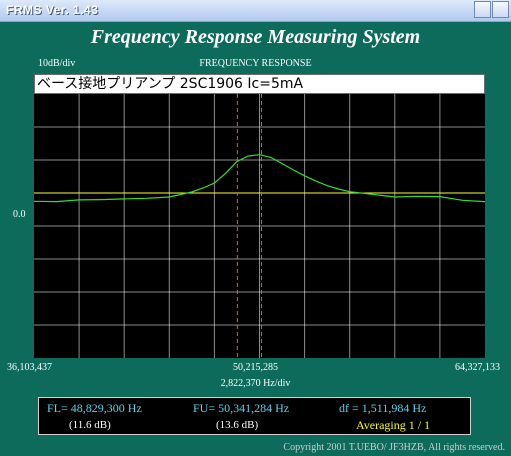 The width and height of the screenshot is (511, 456). Describe the element at coordinates (477, 367) in the screenshot. I see `x-end-label: 64,327,133` at that location.